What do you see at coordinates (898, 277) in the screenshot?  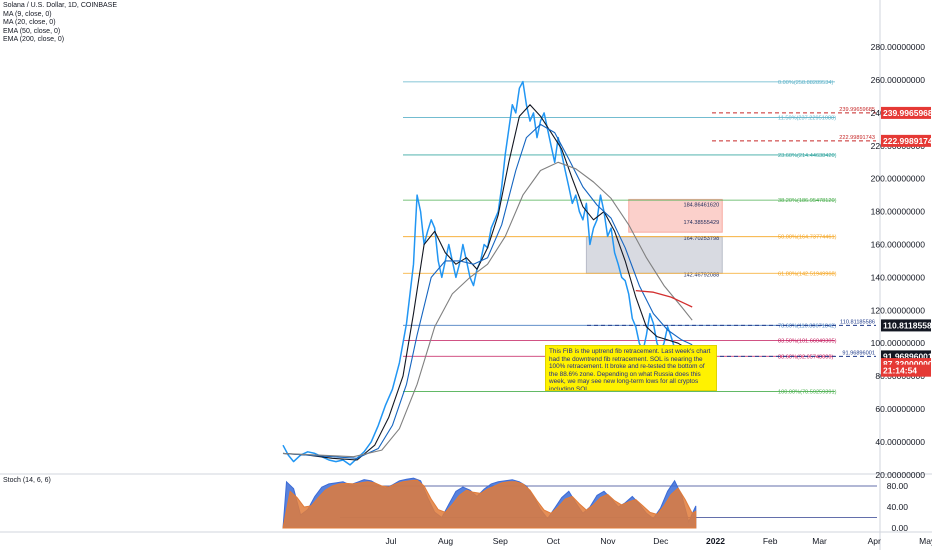 I see `price-tick-label: 140.00000000` at bounding box center [898, 277].